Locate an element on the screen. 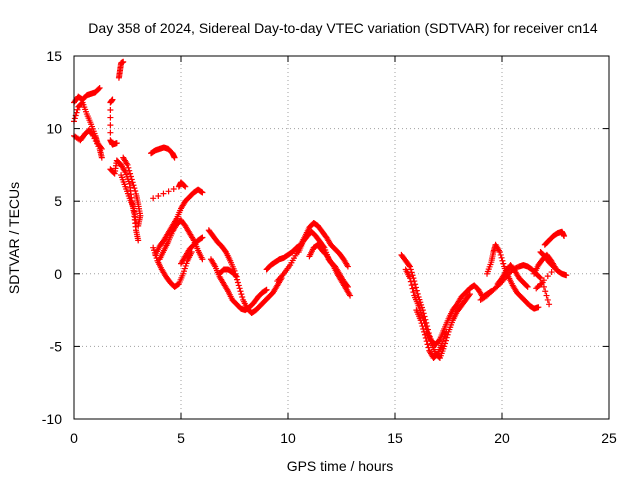 The height and width of the screenshot is (480, 640). series-track-c is located at coordinates (88, 144).